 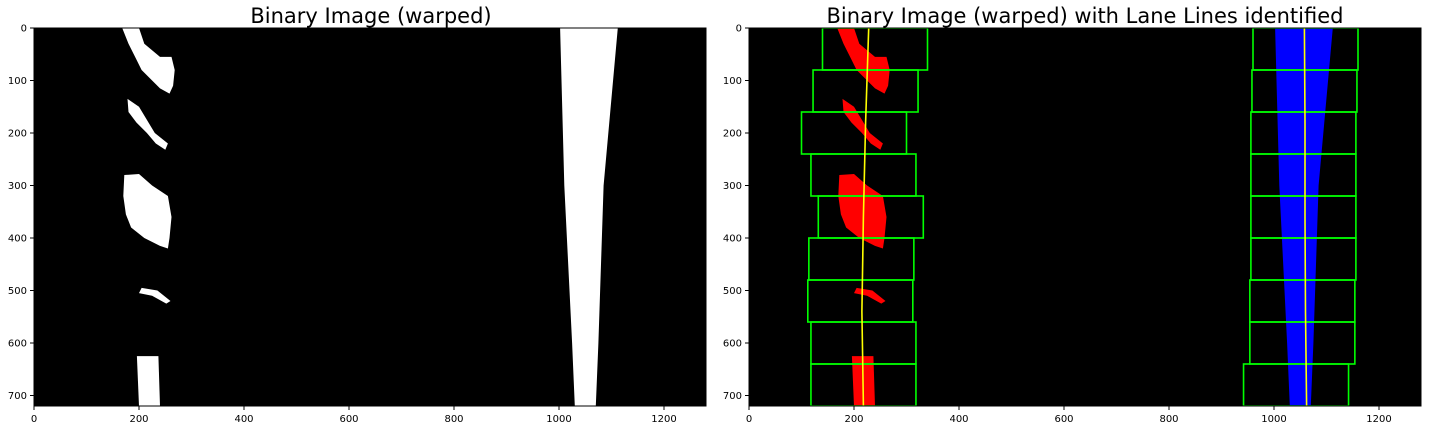 I want to click on right-search-window, so click(x=1296, y=384).